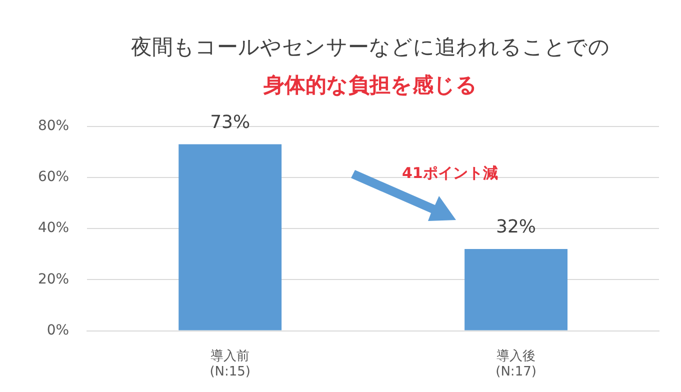  I want to click on annotation: 41ポイント減, so click(450, 173).